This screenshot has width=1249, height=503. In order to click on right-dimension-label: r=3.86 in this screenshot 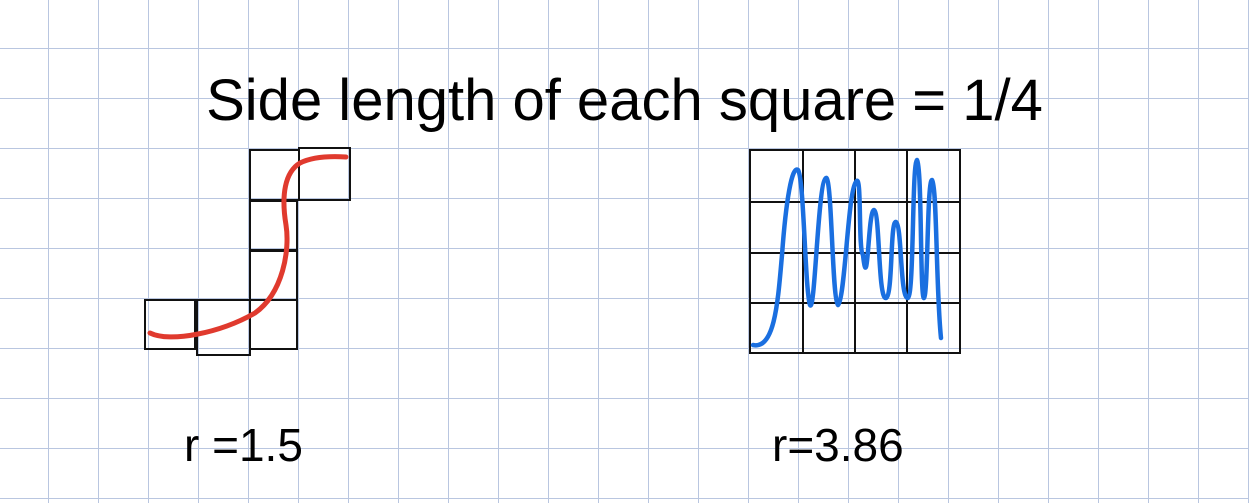, I will do `click(838, 445)`.